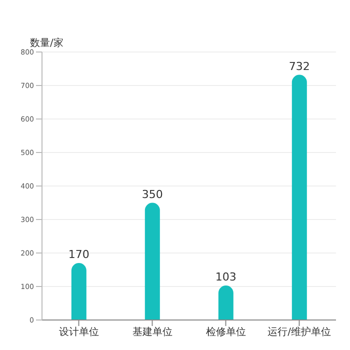 This screenshot has height=350, width=350. What do you see at coordinates (152, 332) in the screenshot?
I see `x-tick-label: 基建单位` at bounding box center [152, 332].